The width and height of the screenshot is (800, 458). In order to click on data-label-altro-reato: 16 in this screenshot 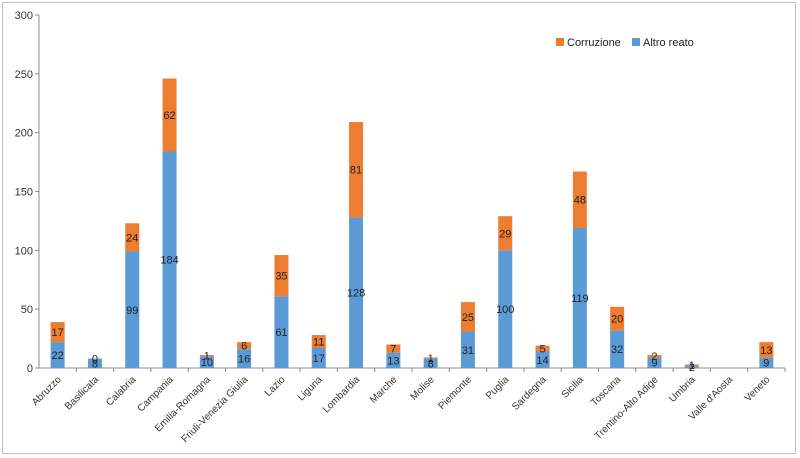, I will do `click(244, 360)`.